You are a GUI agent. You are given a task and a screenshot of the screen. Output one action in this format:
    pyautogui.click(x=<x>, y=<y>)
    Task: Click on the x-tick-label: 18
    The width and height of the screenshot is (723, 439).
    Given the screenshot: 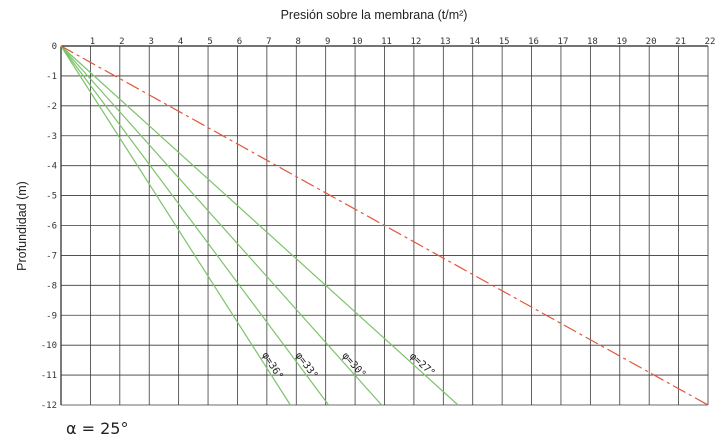 What is the action you would take?
    pyautogui.click(x=592, y=42)
    